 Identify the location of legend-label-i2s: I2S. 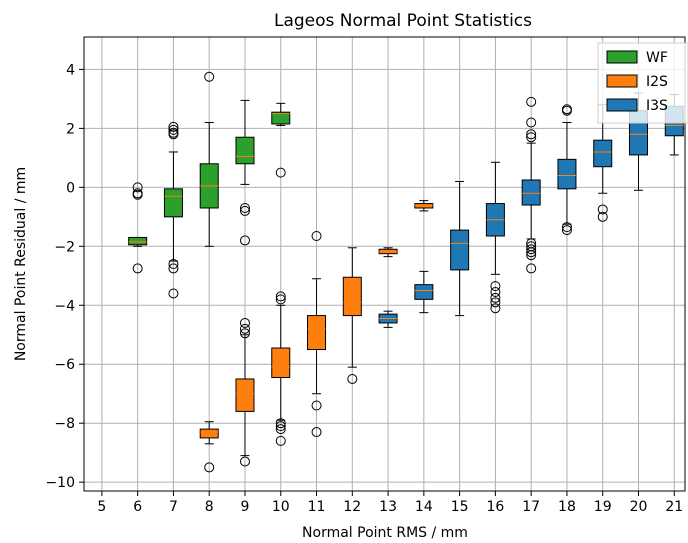
(657, 82).